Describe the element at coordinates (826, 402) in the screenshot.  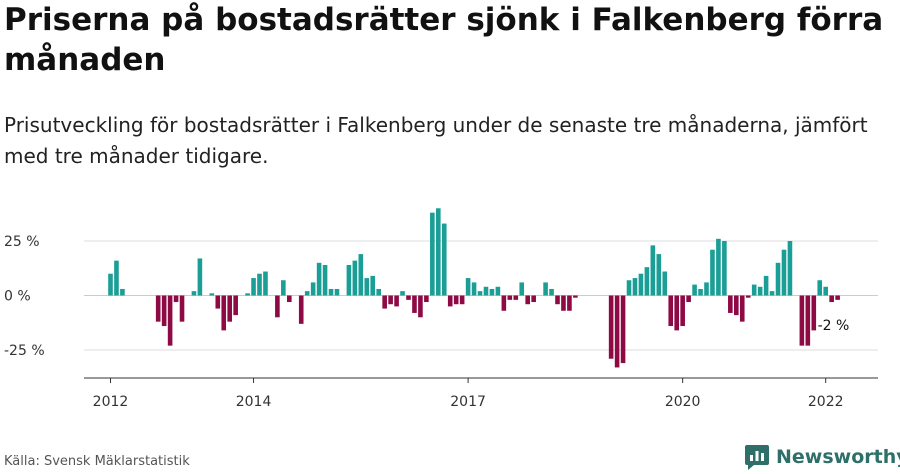
I see `x-tick-label: 2022` at that location.